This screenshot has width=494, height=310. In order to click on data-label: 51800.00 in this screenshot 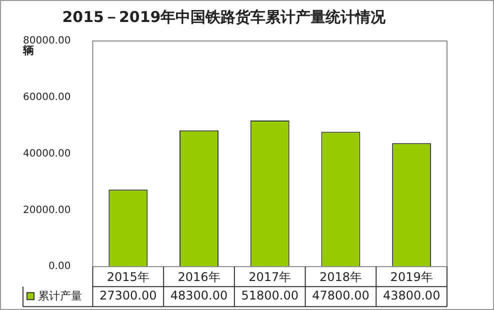, I will do `click(269, 295)`.